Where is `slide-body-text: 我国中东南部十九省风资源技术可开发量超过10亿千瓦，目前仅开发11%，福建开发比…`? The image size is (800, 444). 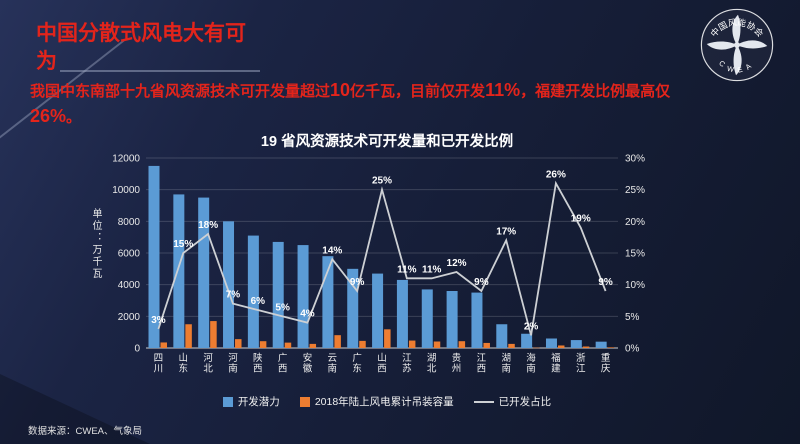
slide-body-text: 我国中东南部十九省风资源技术可开发量超过10亿千瓦，目前仅开发11%，福建开发比… is located at coordinates (361, 103).